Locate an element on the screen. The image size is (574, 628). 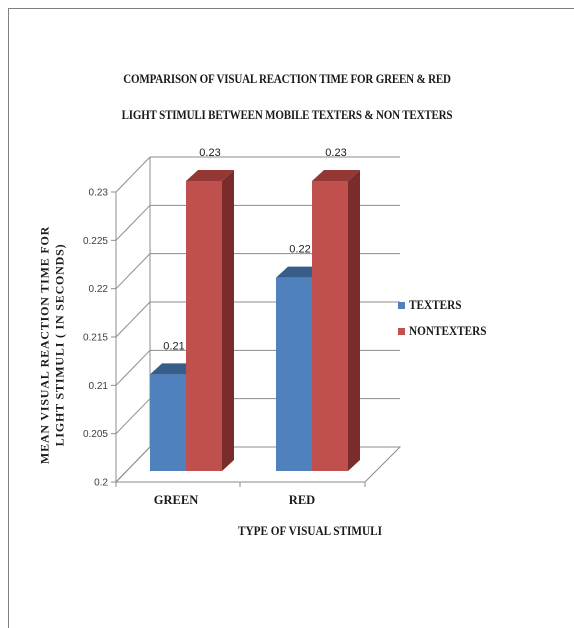
bar-nontexters-red is located at coordinates (330, 326).